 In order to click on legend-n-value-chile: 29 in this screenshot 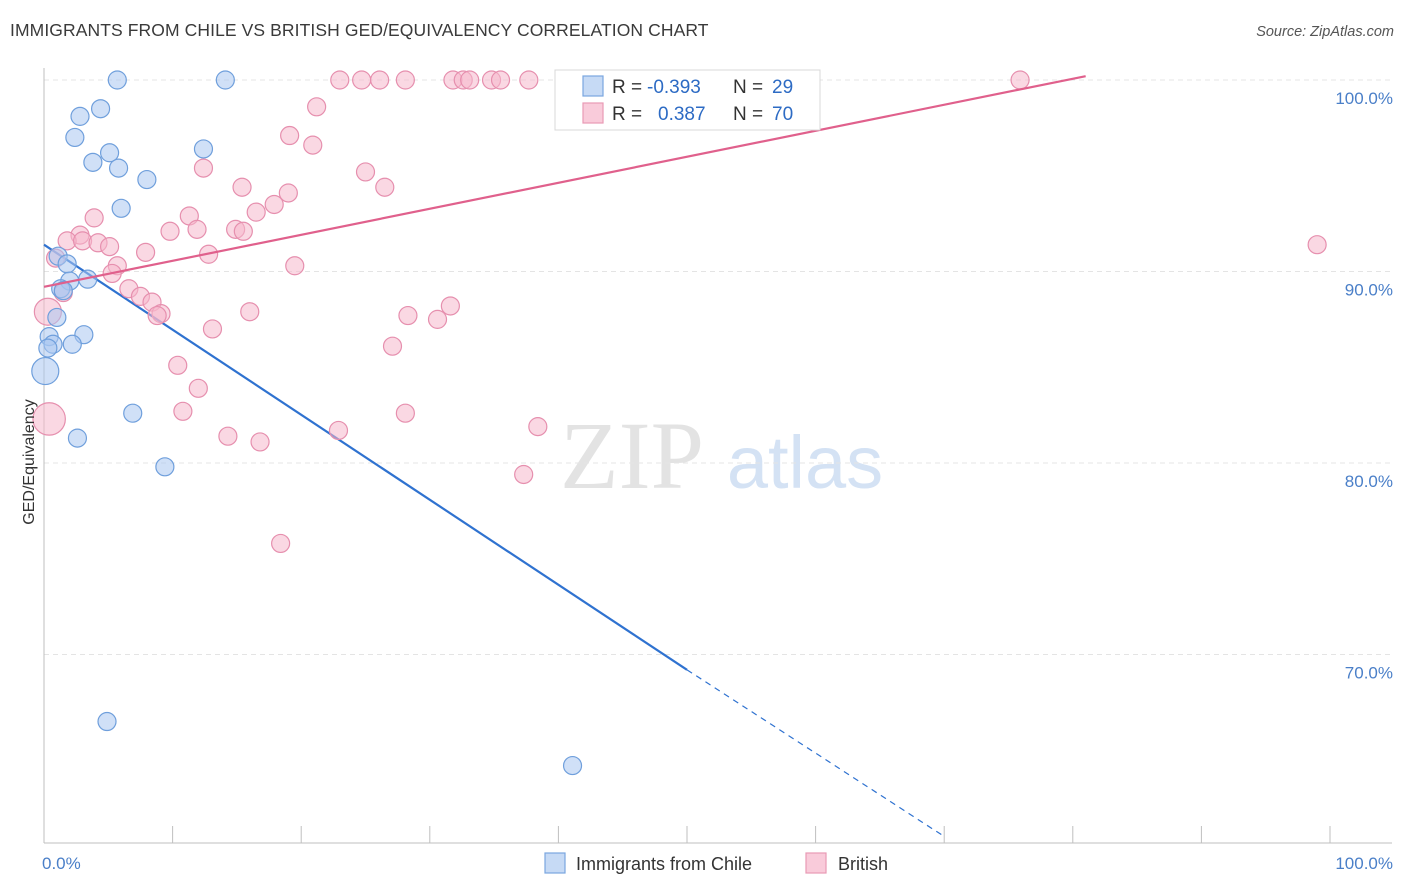, I will do `click(782, 87)`.